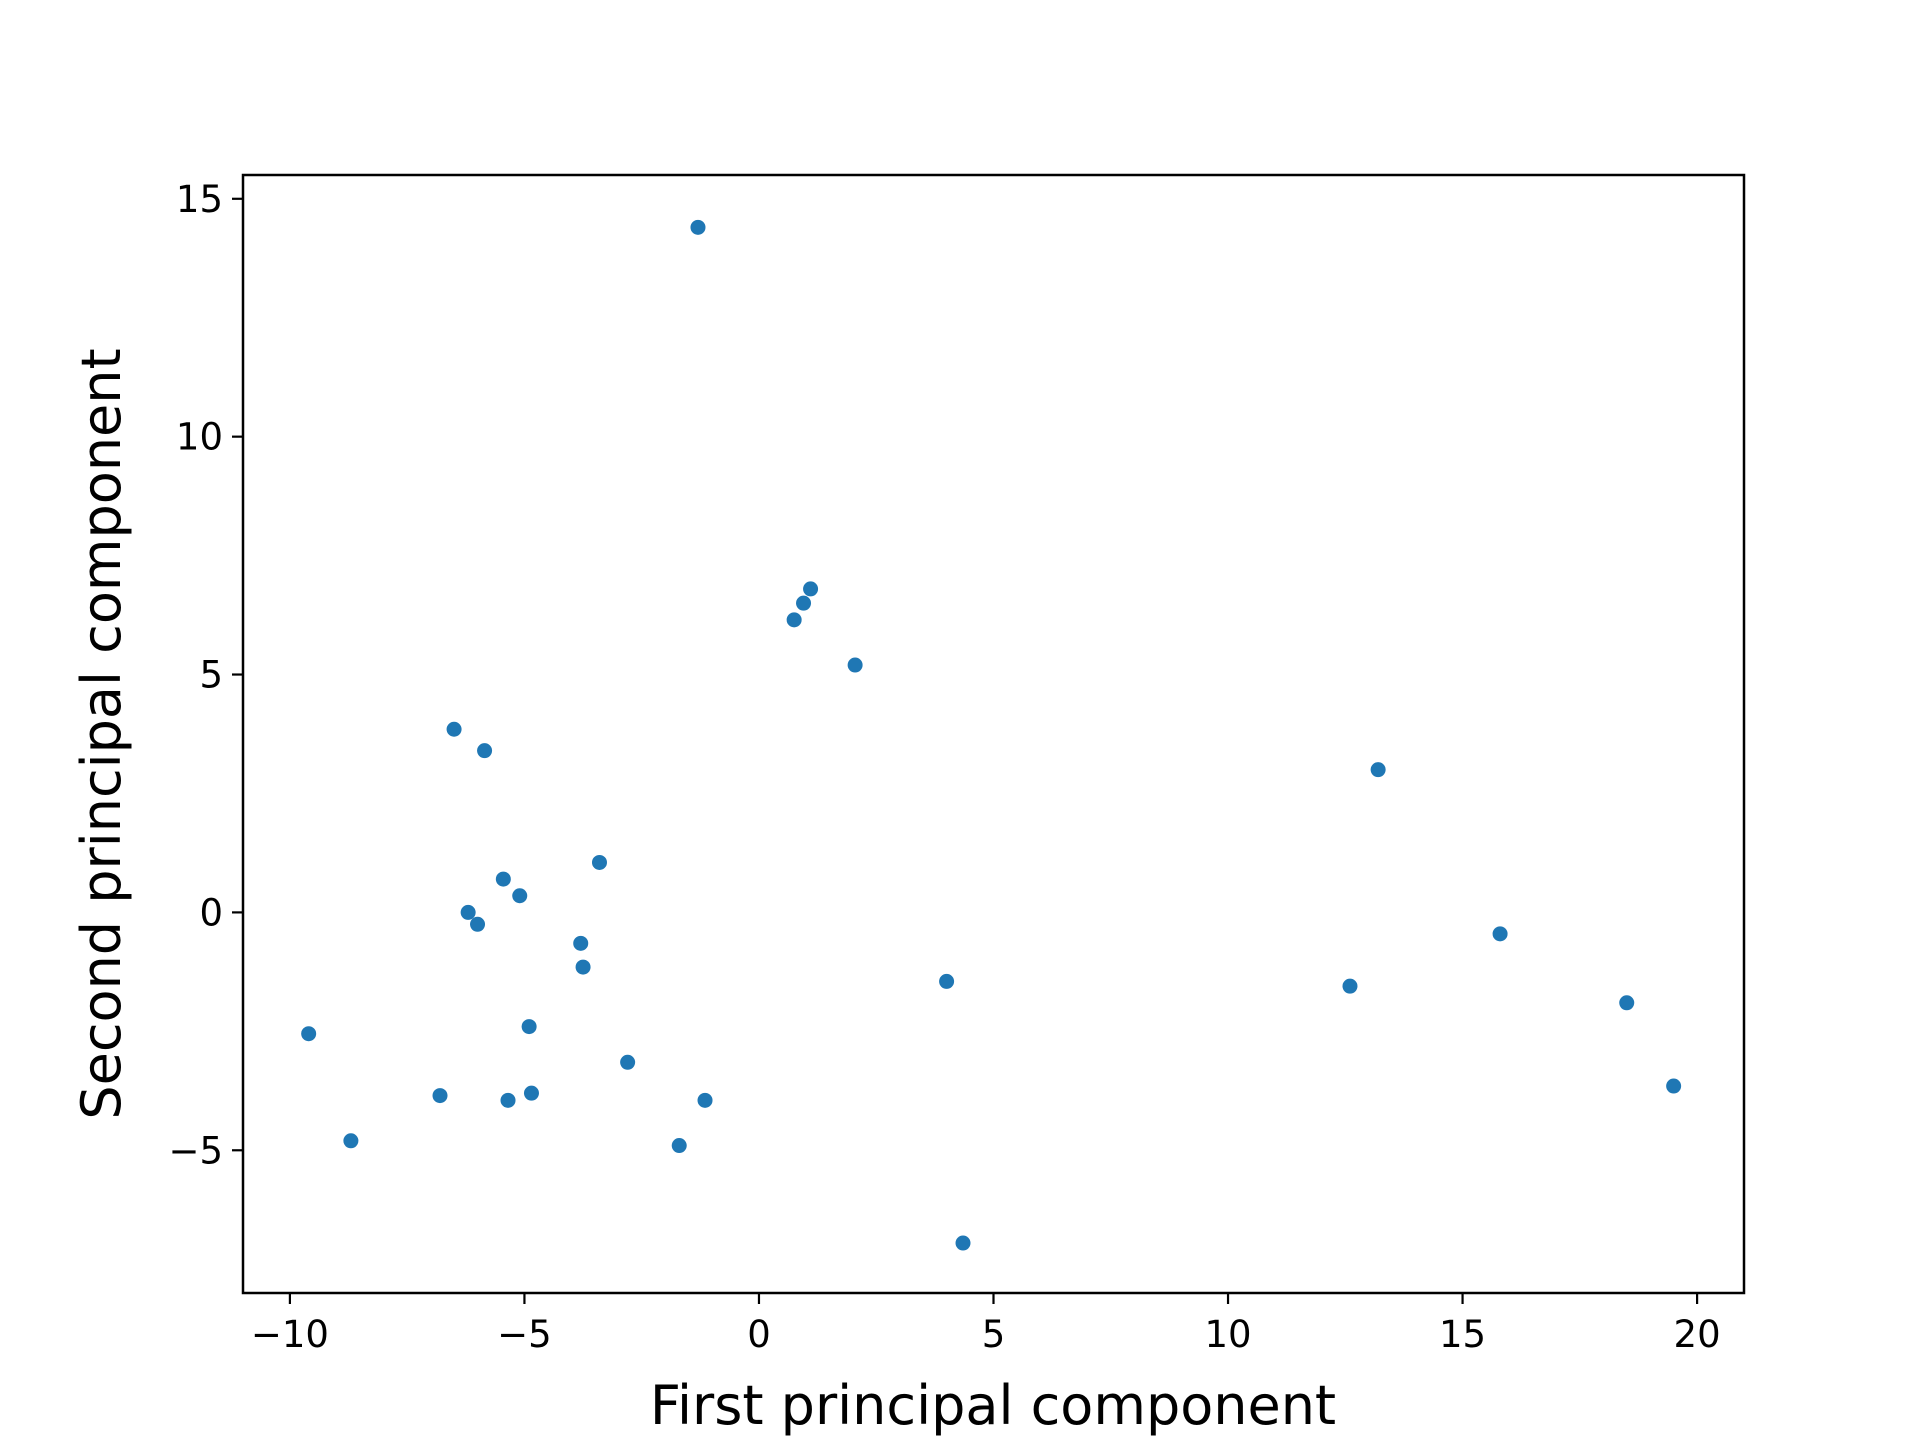  I want to click on x-tick-label: −5, so click(524, 1334).